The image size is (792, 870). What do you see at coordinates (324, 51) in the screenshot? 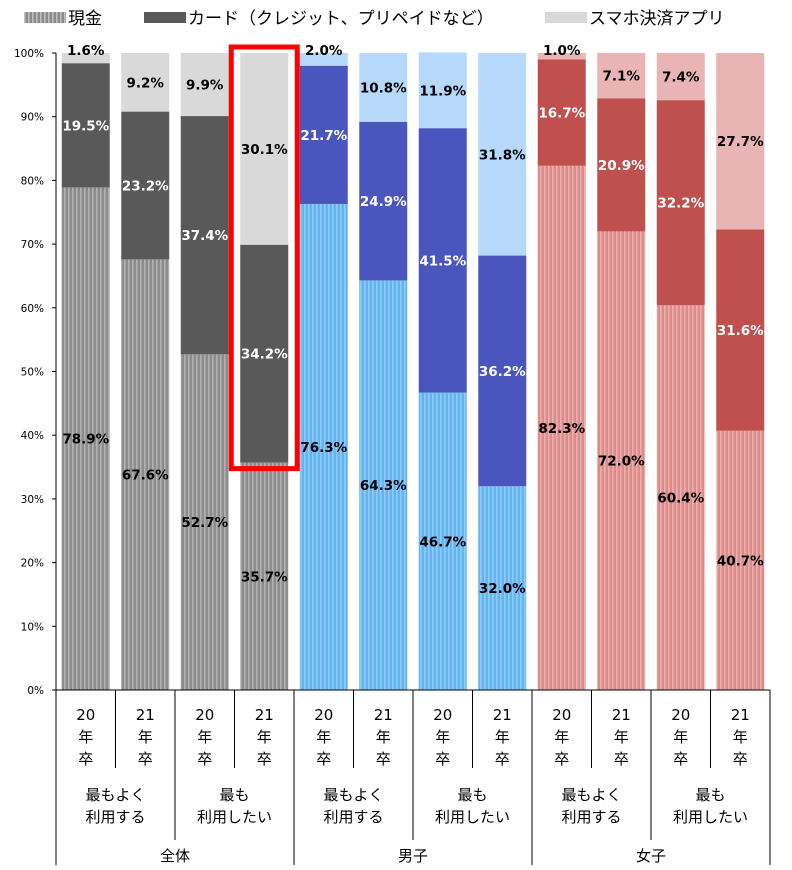
I see `data-label-app: 2.0%` at bounding box center [324, 51].